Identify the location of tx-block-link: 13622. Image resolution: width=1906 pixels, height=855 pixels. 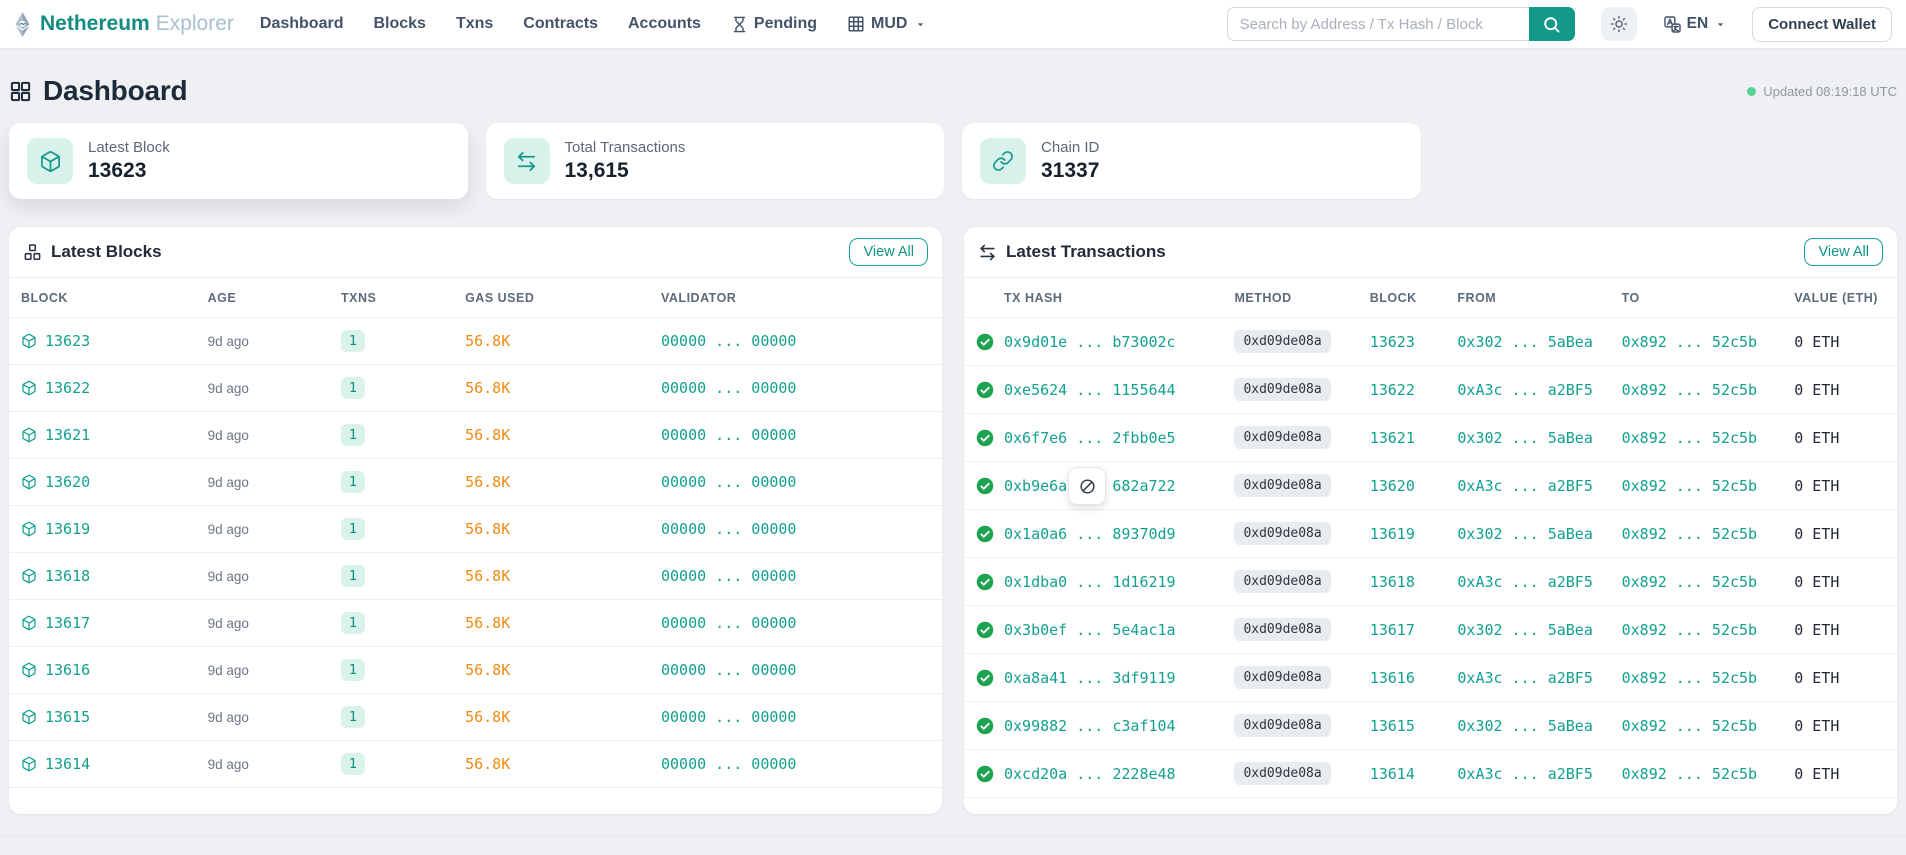
(1392, 389).